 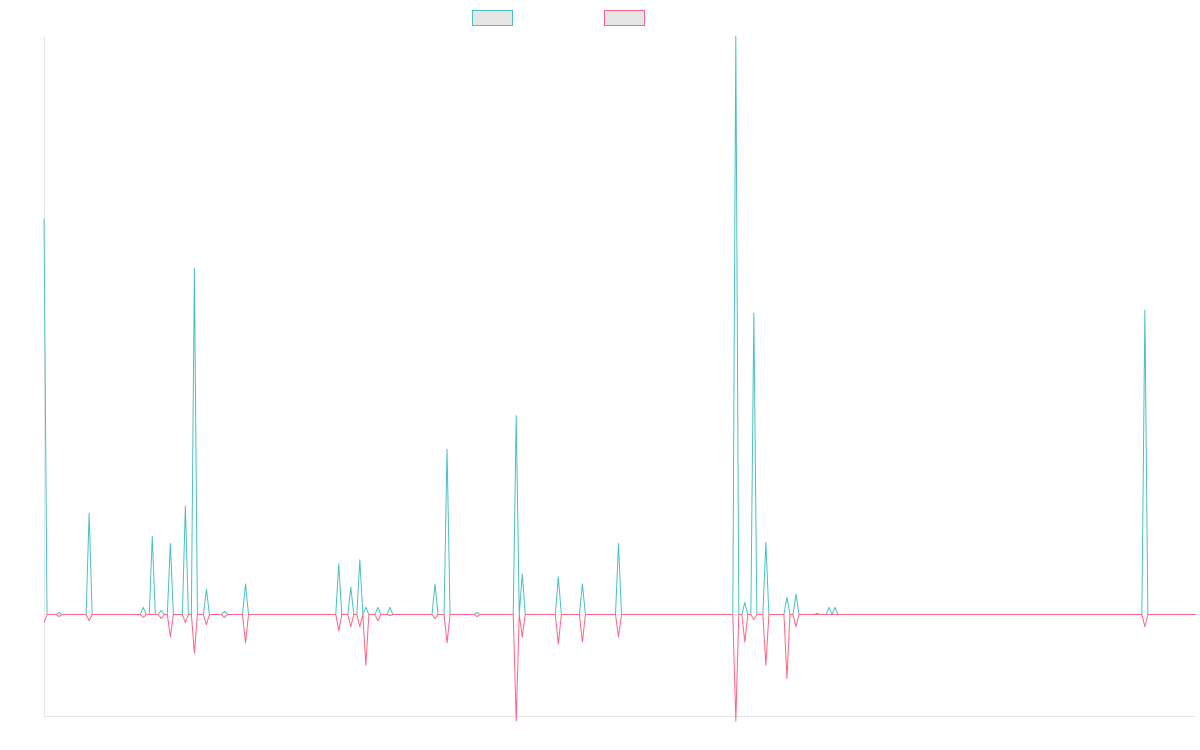 I want to click on legend, so click(x=558, y=18).